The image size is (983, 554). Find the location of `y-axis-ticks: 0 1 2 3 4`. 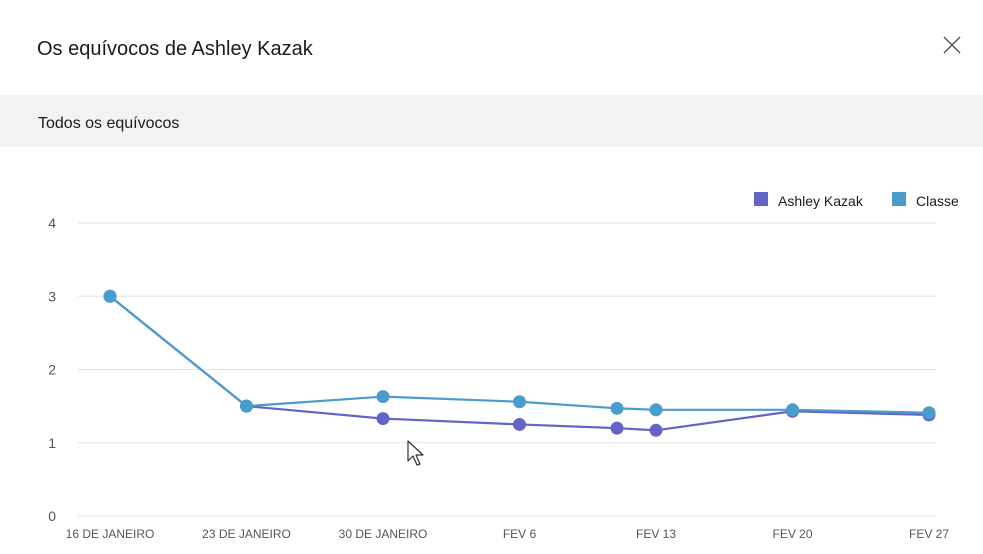

y-axis-ticks: 0 1 2 3 4 is located at coordinates (52, 369).